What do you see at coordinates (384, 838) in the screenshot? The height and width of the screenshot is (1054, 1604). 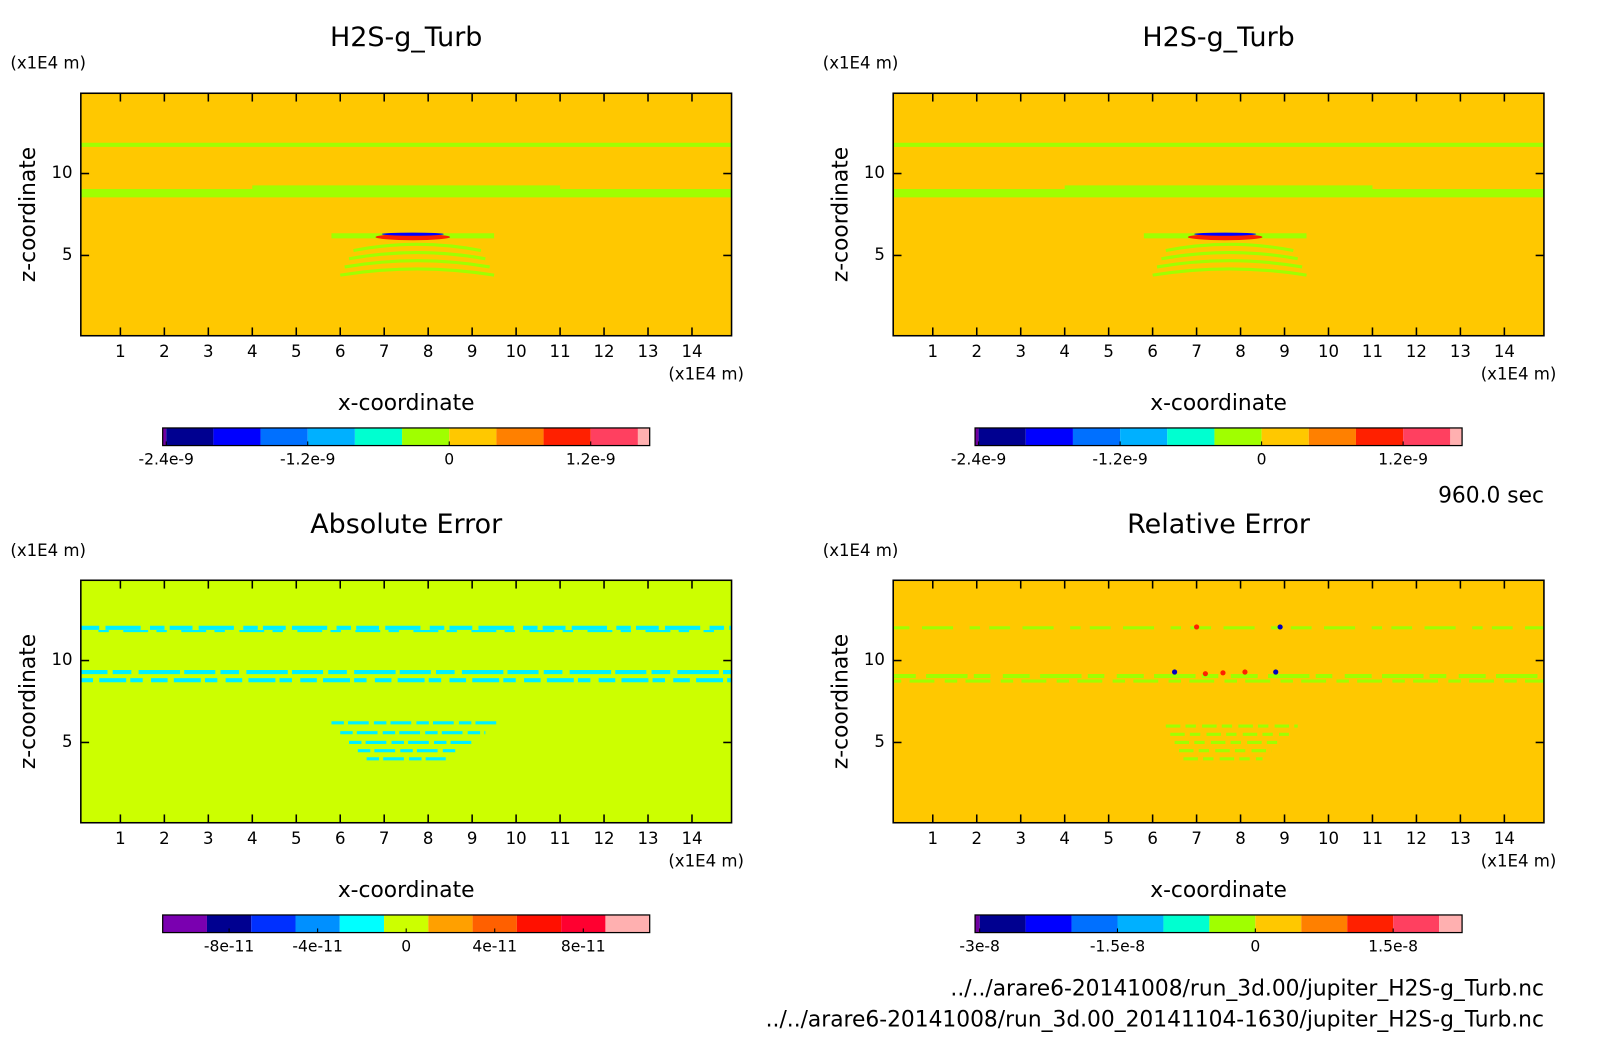 I see `x-tick-label: 7` at bounding box center [384, 838].